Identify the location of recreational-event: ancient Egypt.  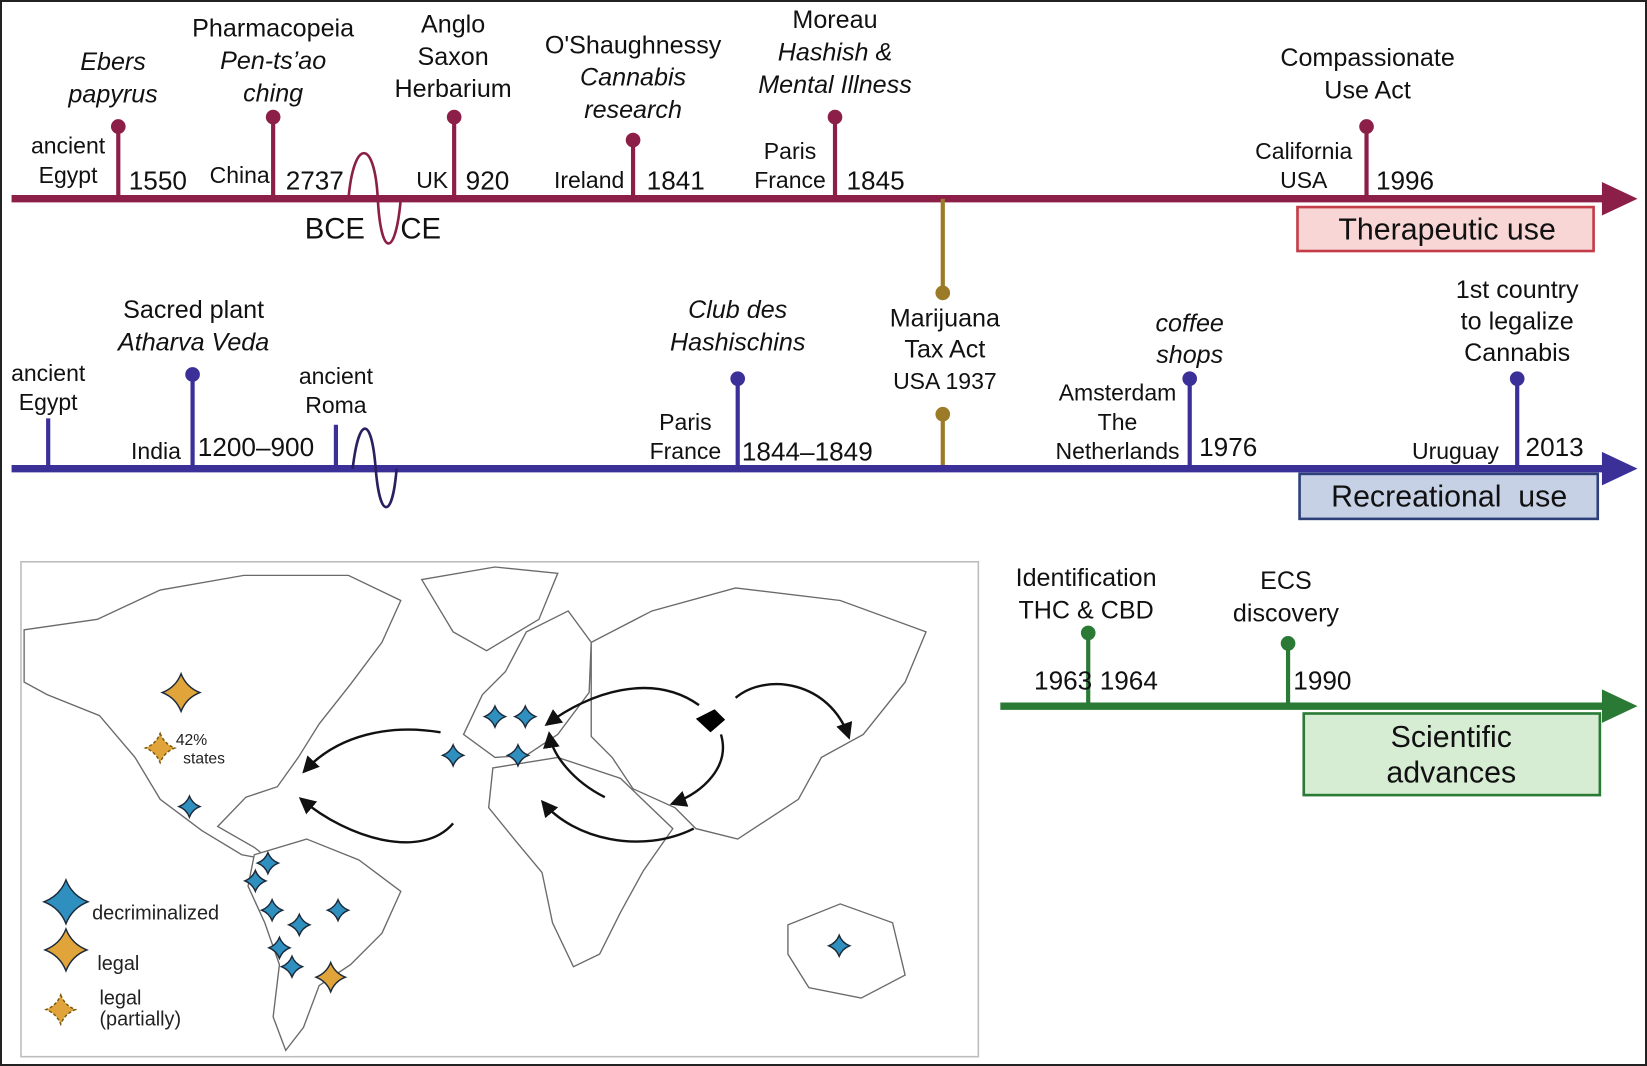
(48, 414).